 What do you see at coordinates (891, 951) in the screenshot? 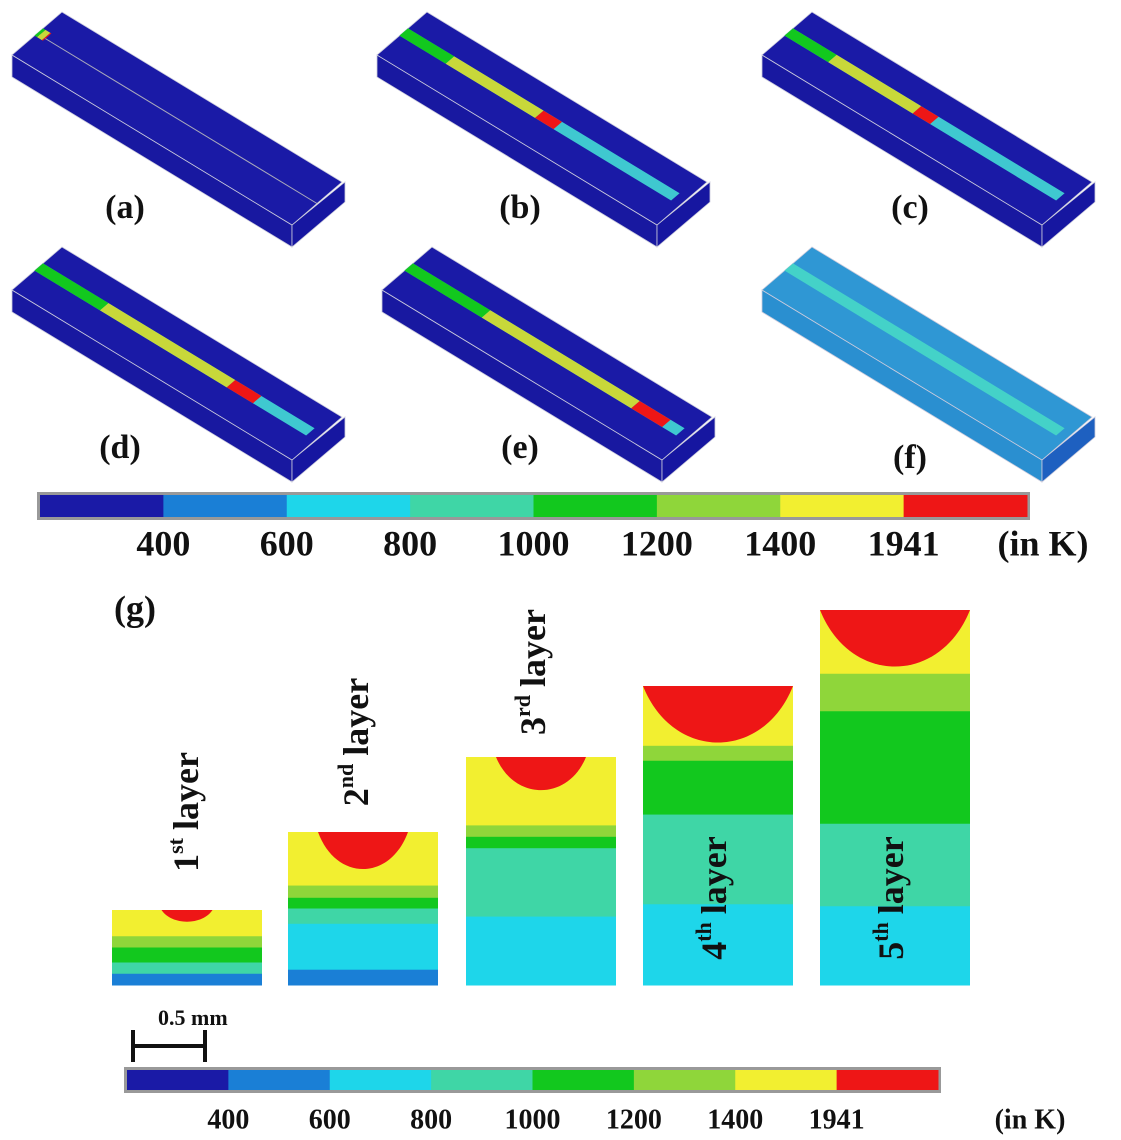
I see `layer-ordinal: 5` at bounding box center [891, 951].